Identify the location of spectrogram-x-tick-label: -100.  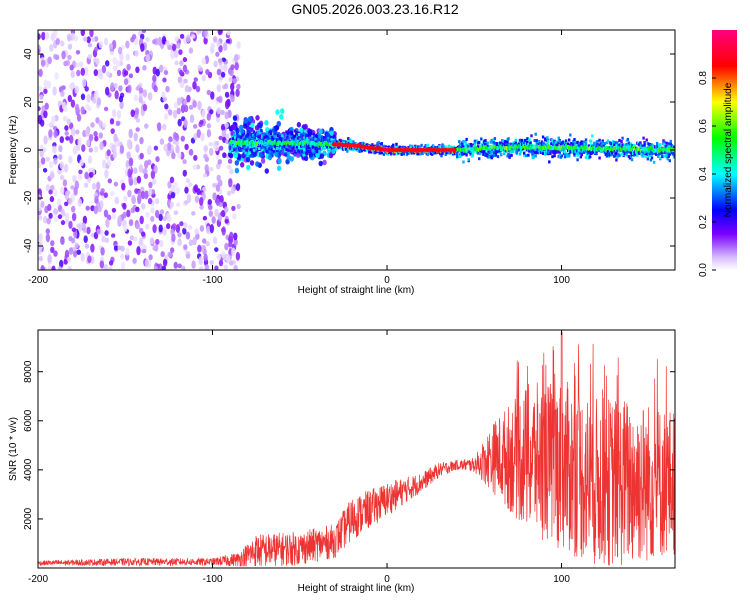
(213, 280).